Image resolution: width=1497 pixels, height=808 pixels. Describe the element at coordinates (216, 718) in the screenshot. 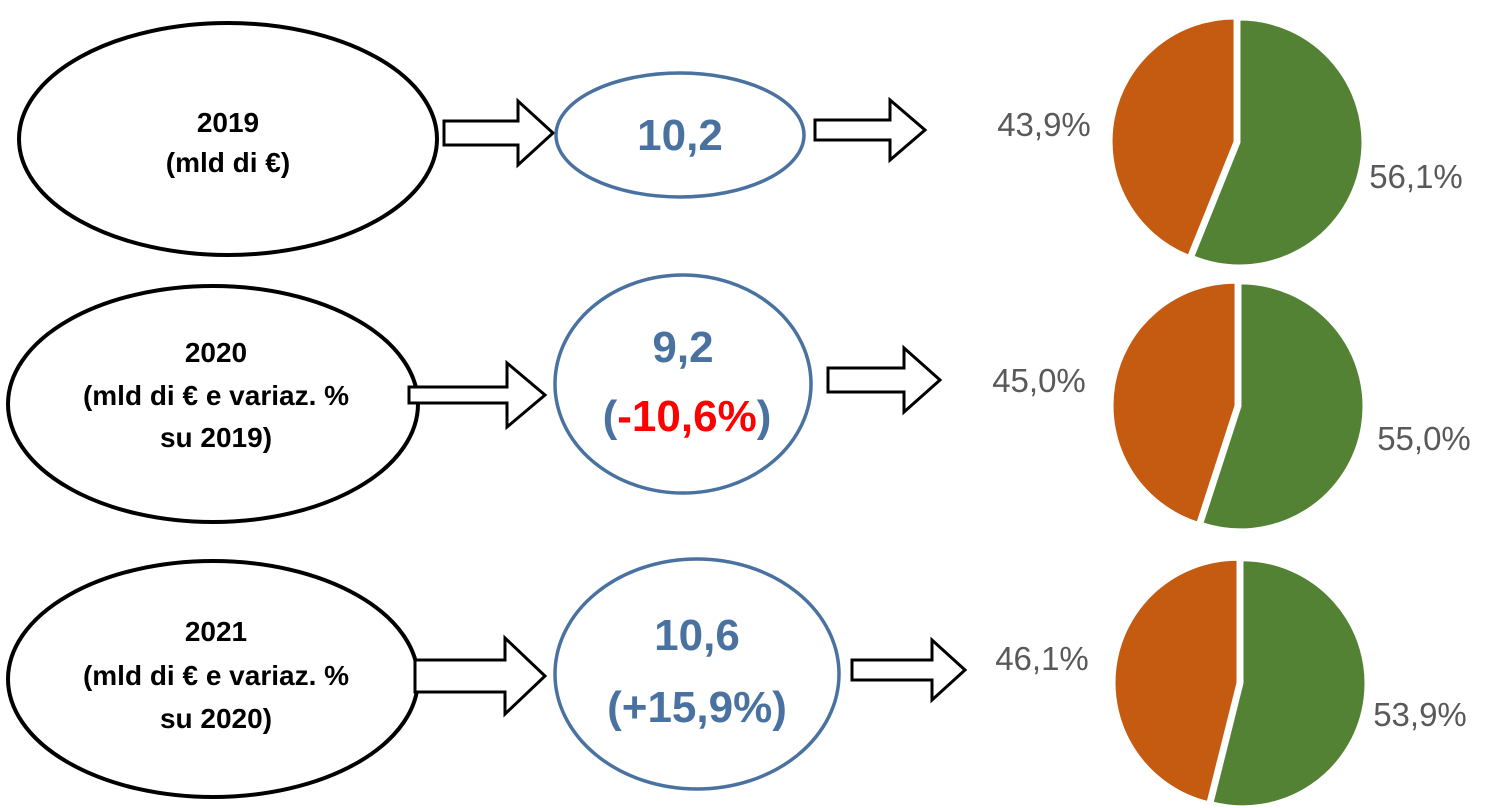

I see `year-label-line-3: su 2020)` at that location.